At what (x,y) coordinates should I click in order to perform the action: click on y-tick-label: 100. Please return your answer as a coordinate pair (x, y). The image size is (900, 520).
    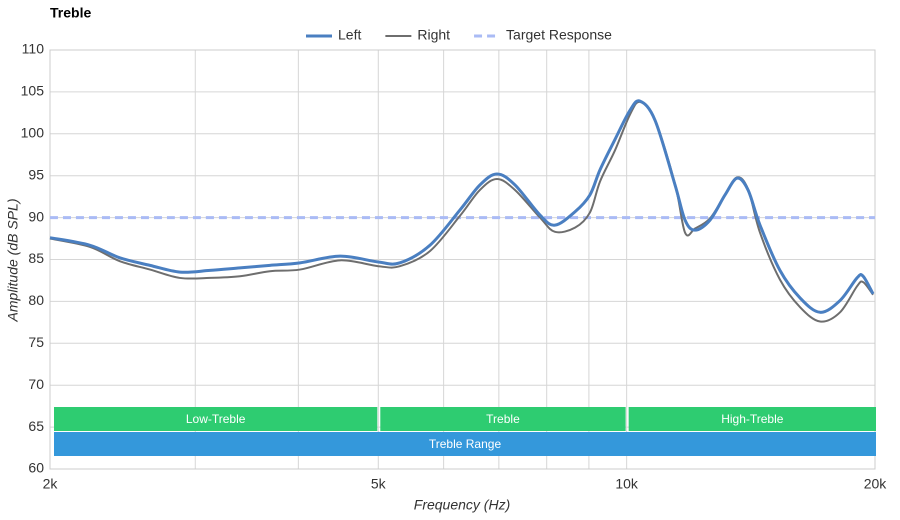
    Looking at the image, I should click on (33, 133).